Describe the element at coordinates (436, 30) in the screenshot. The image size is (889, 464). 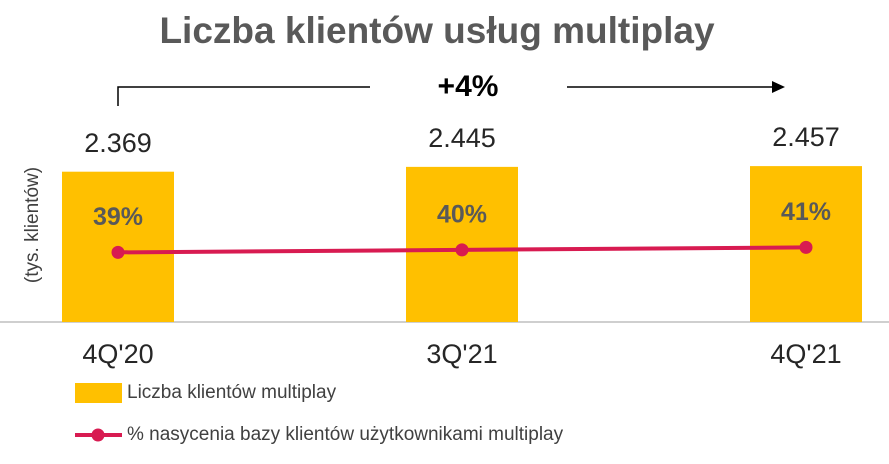
I see `chart-title: Liczba klientów usług multiplay` at that location.